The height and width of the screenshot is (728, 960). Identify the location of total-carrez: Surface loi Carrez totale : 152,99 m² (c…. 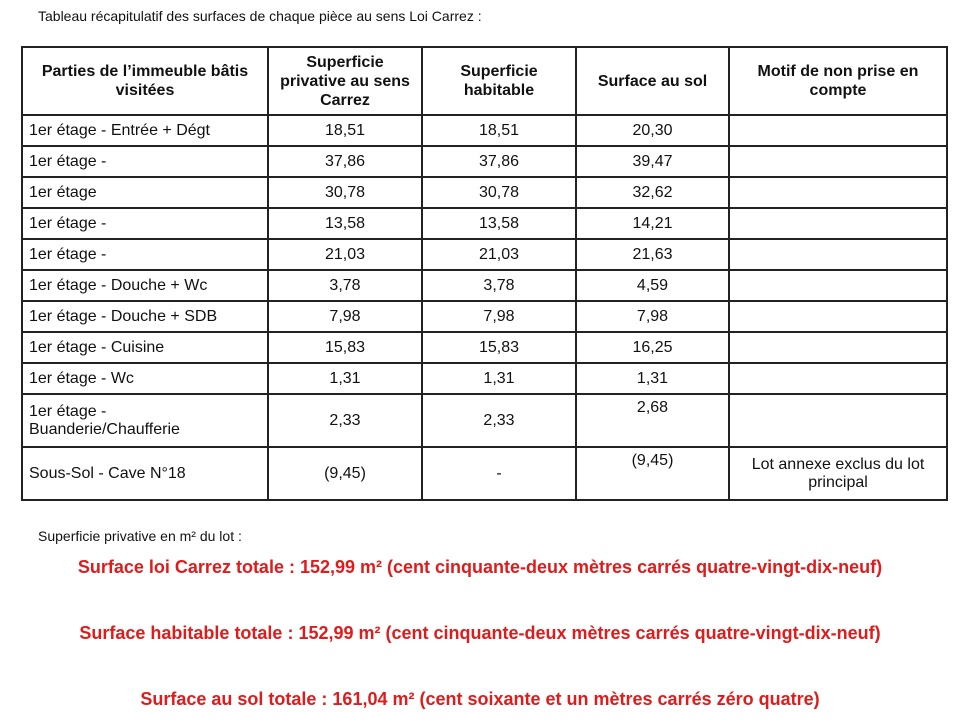
(480, 567).